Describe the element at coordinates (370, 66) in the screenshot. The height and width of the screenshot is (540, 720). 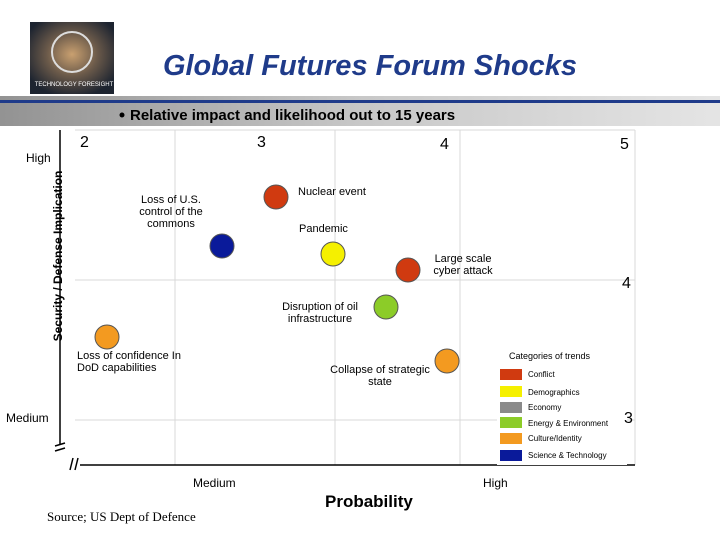
I see `title: Global Futures Forum Shocks` at that location.